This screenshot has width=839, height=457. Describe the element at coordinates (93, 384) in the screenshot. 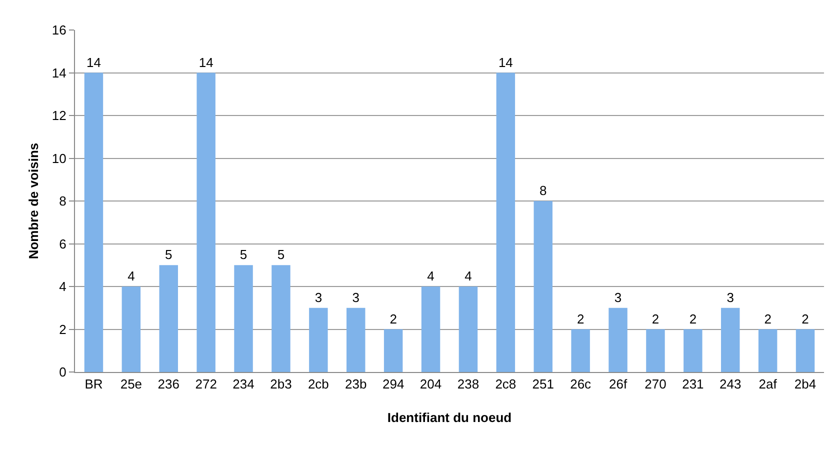

I see `x-tick-label: BR` at that location.